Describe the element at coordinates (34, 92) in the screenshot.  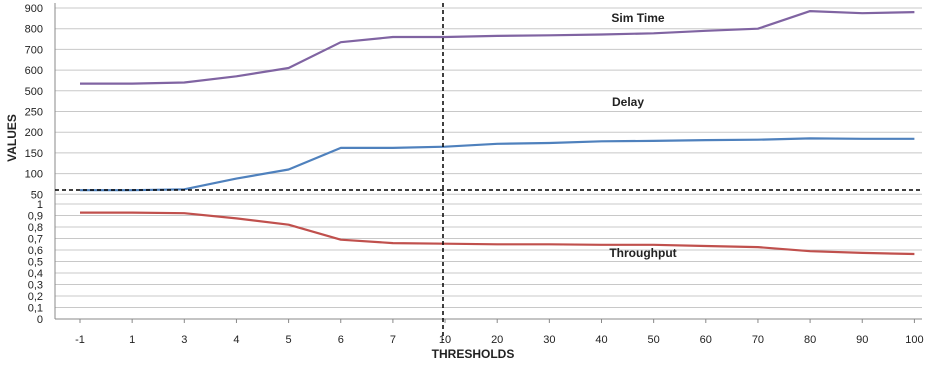
I see `y-tick-label-upper: 500` at that location.